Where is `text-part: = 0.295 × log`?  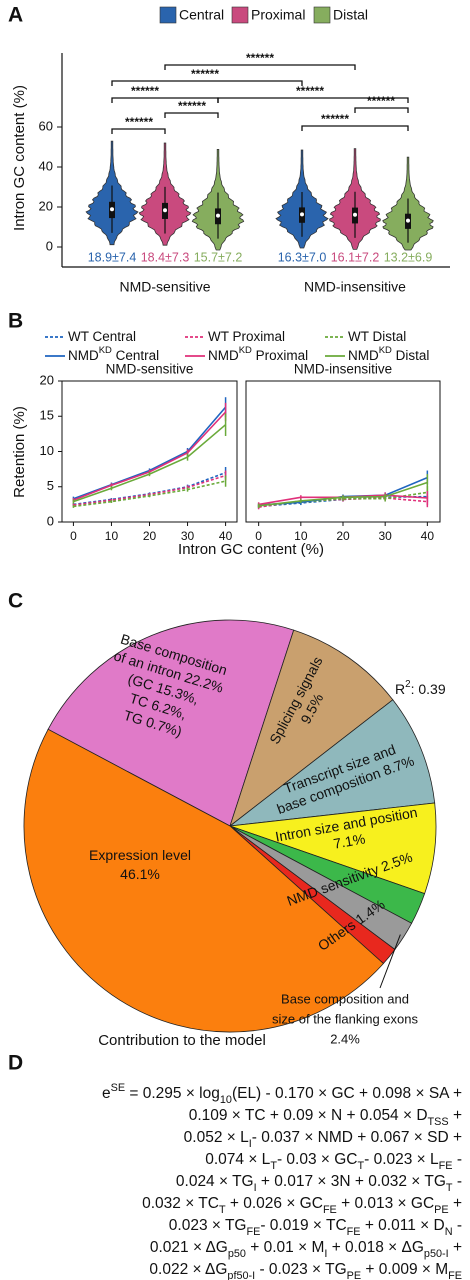
text-part: = 0.295 × log is located at coordinates (172, 1093).